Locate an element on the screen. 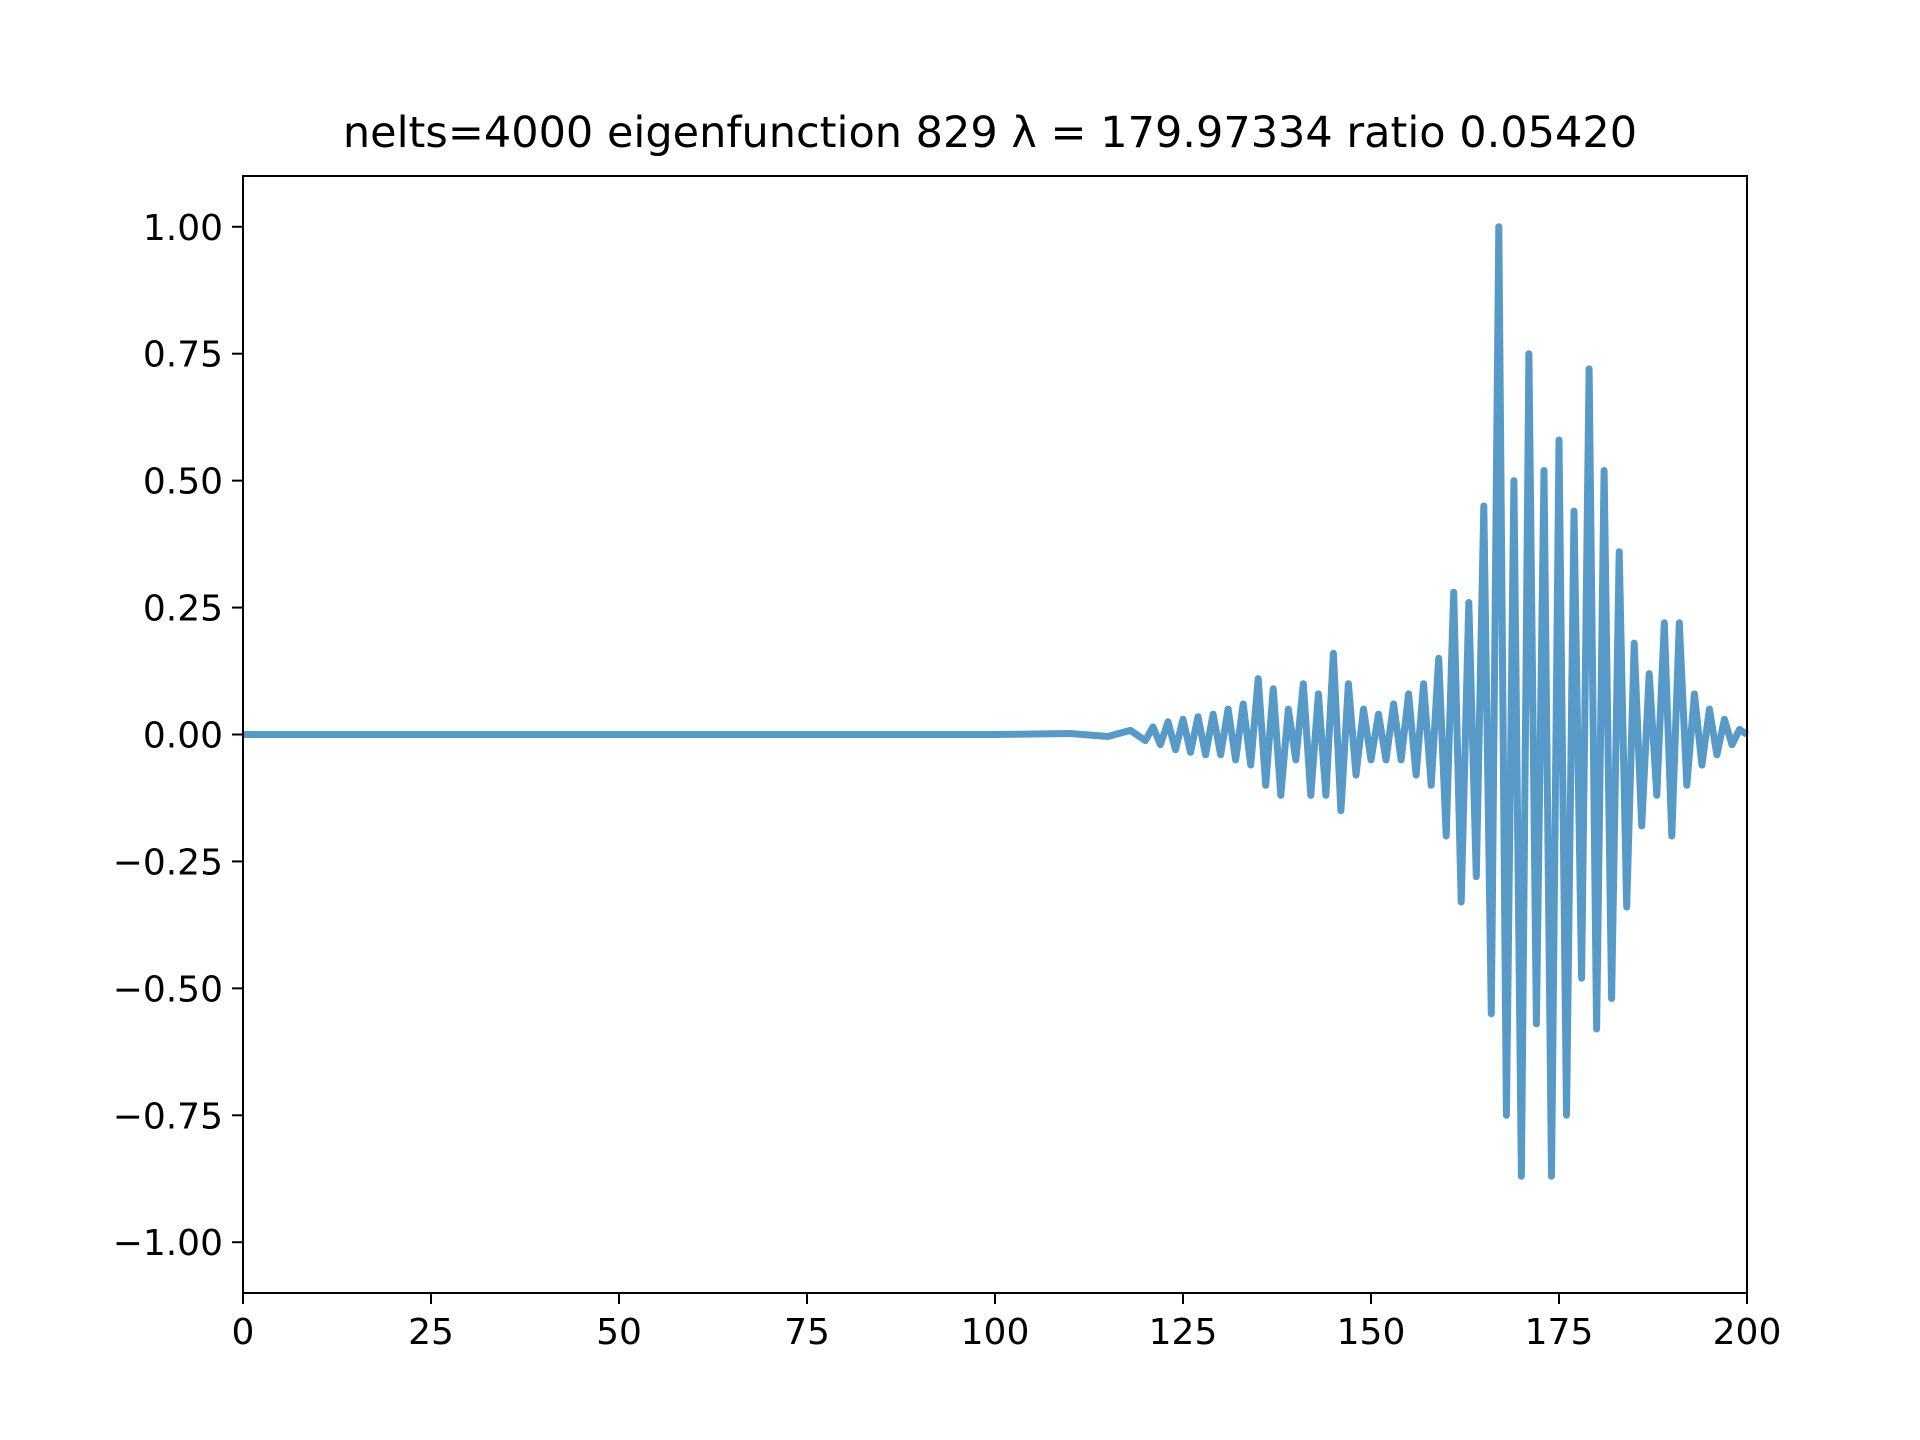 This screenshot has height=1440, width=1920. y-tick-label: 0.00 is located at coordinates (183, 736).